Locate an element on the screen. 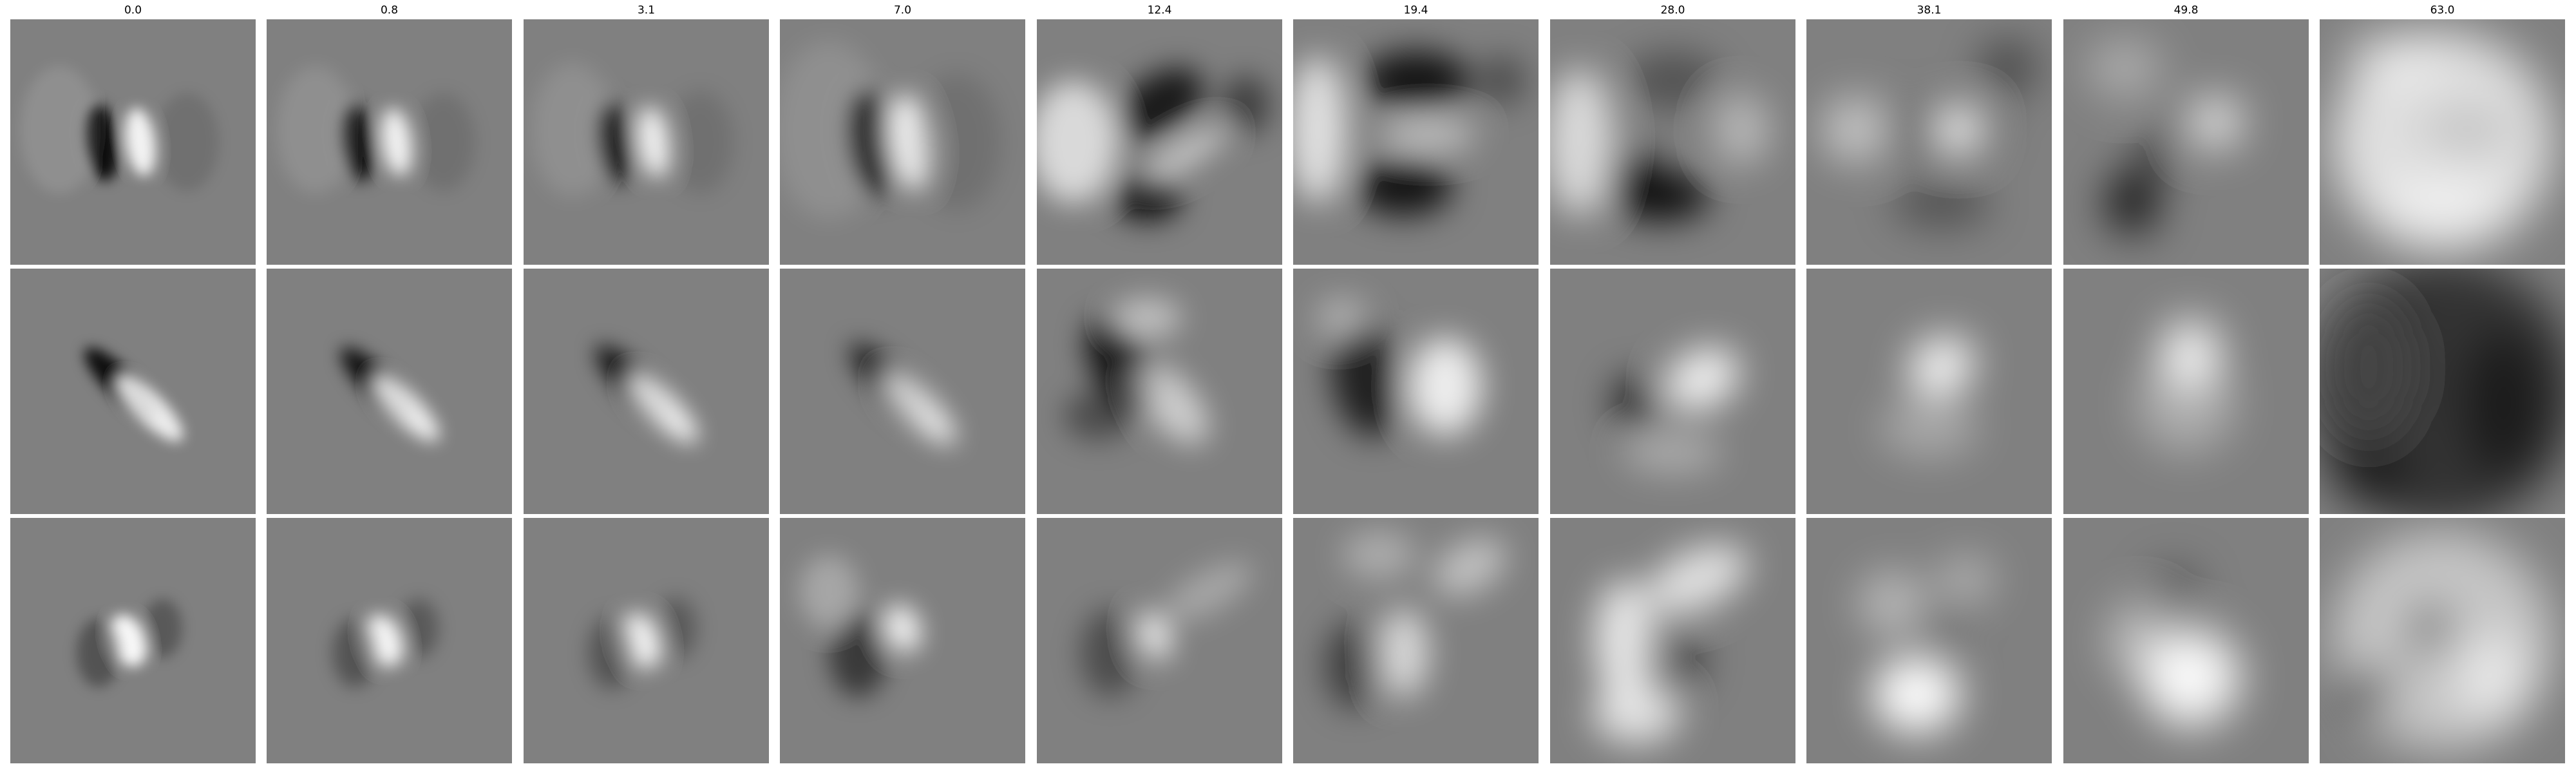  column-title: 38.1 is located at coordinates (1929, 10).